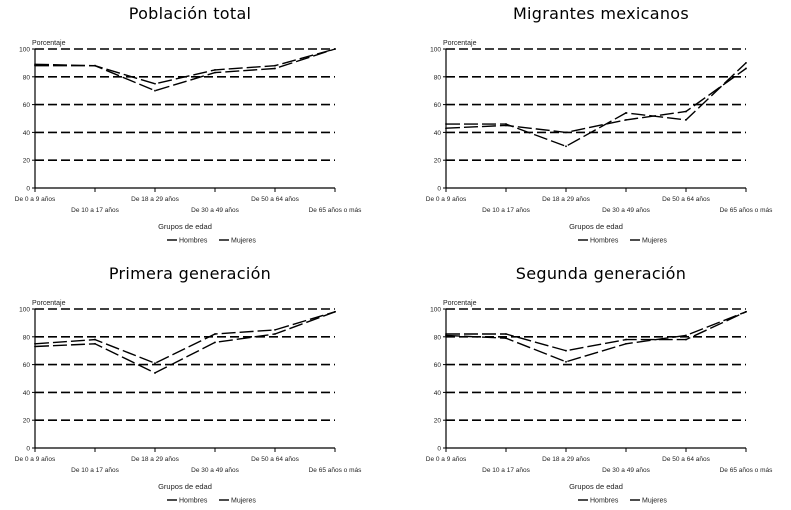  I want to click on chart-title: Primera generación, so click(190, 273).